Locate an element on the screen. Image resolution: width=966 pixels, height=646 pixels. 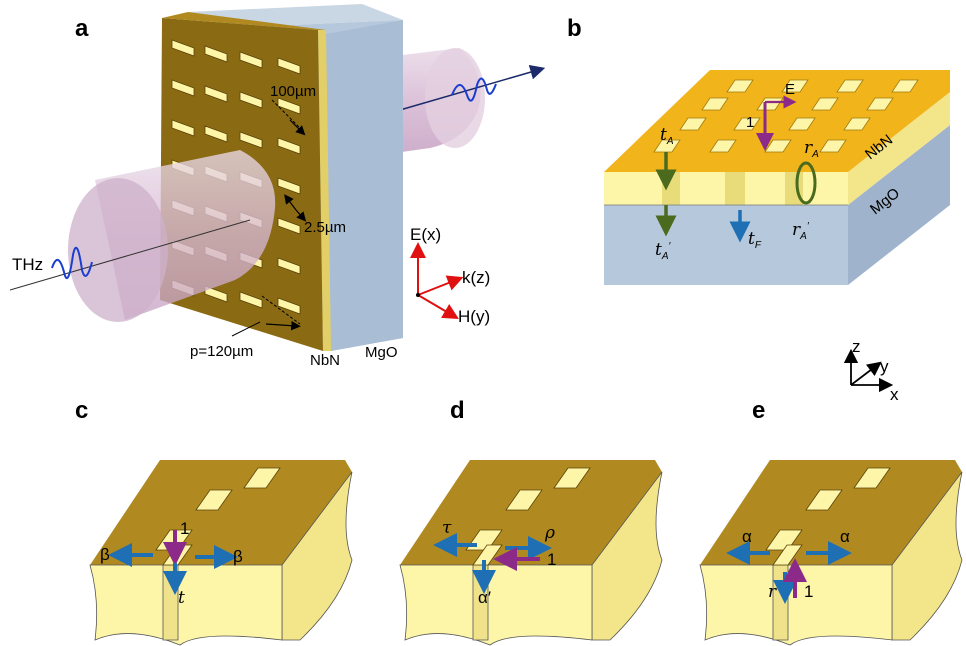
outgoing-ray is located at coordinates (472, 87).